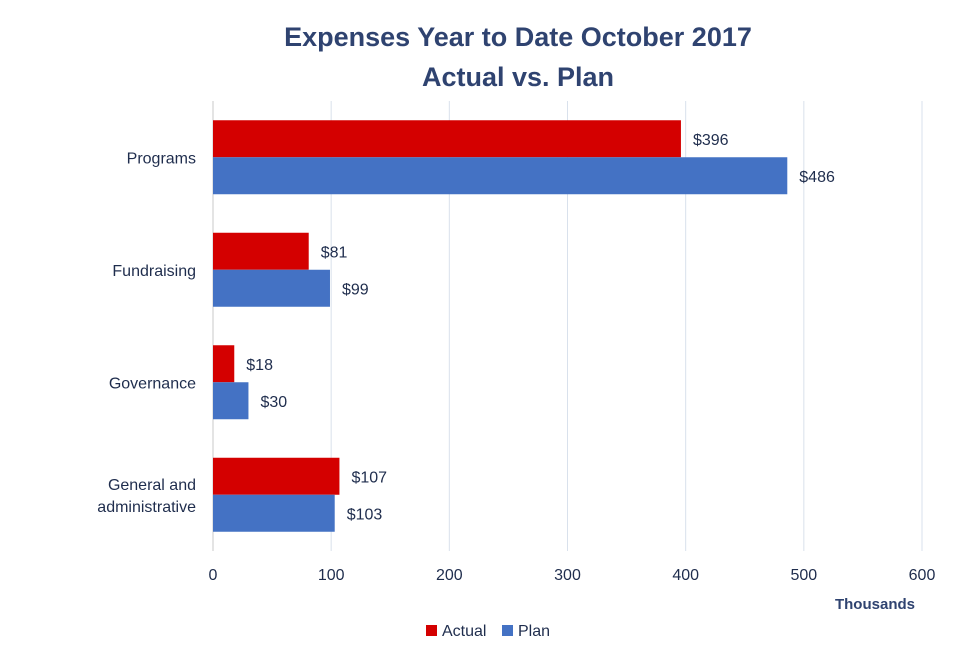 This screenshot has width=964, height=660. I want to click on category-label-fundraising: Fundraising, so click(154, 271).